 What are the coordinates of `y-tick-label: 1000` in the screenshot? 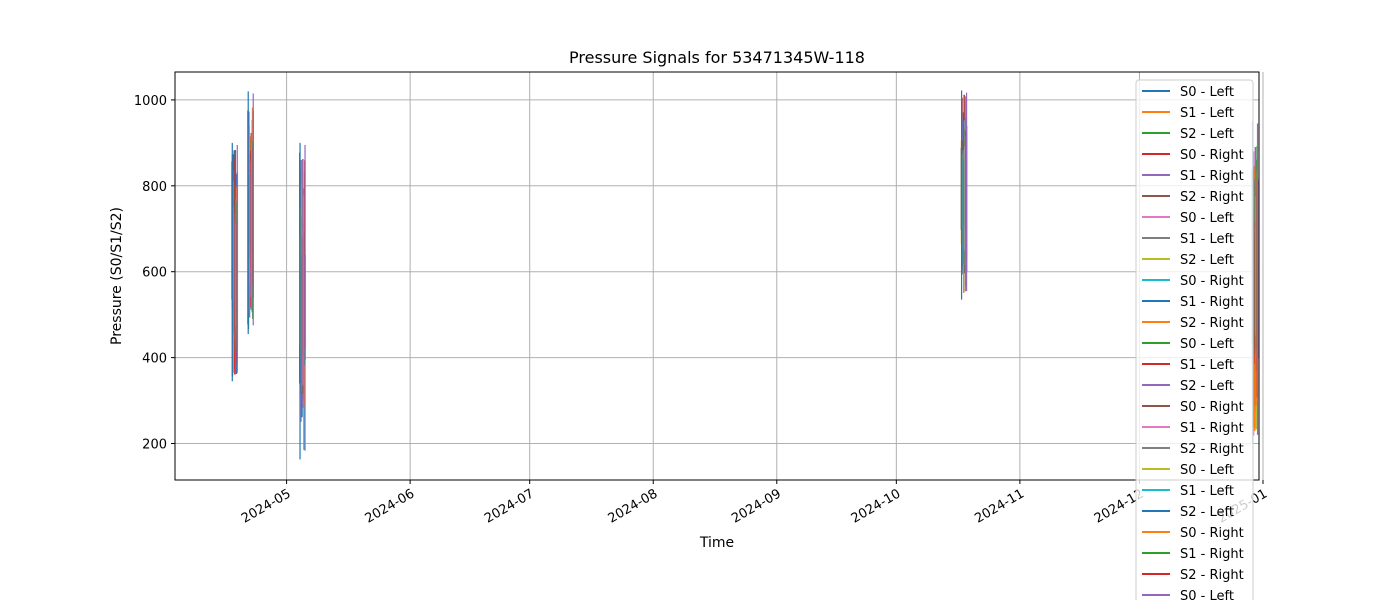 It's located at (150, 101).